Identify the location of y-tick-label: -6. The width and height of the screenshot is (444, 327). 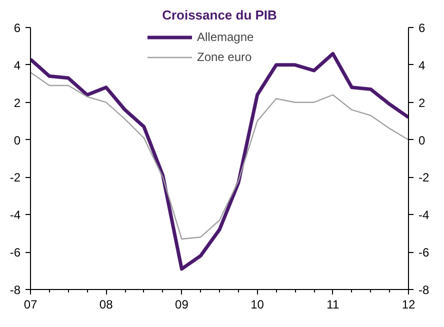
(15, 253).